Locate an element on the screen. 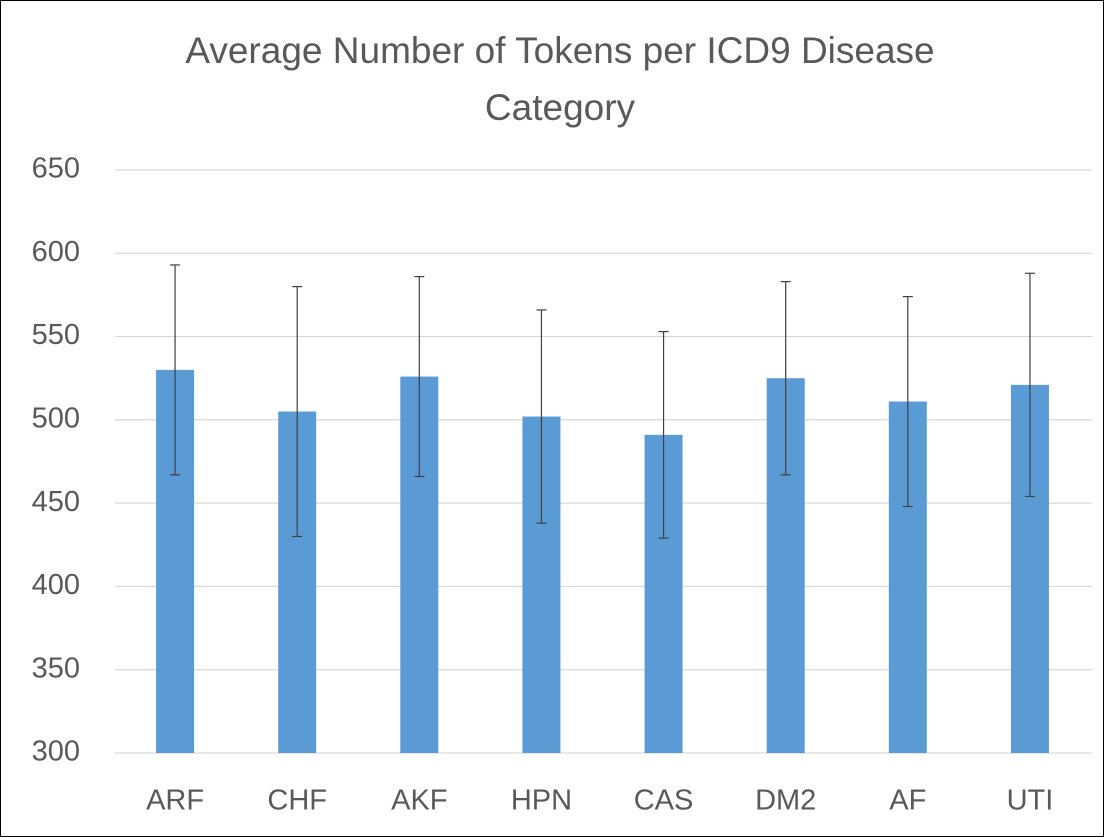  x-tick-label: HPN is located at coordinates (541, 801).